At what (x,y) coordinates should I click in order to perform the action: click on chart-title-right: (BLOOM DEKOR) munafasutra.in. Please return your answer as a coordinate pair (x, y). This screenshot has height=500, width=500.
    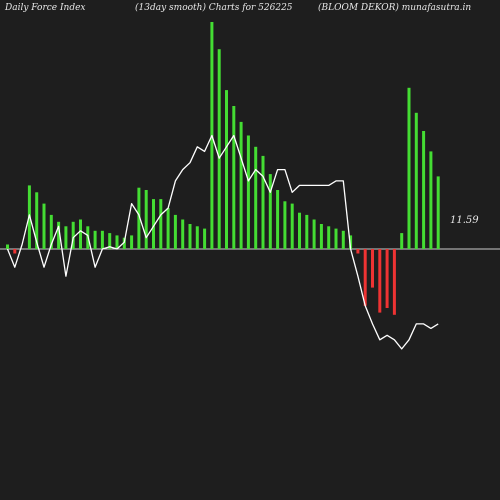
    Looking at the image, I should click on (395, 8).